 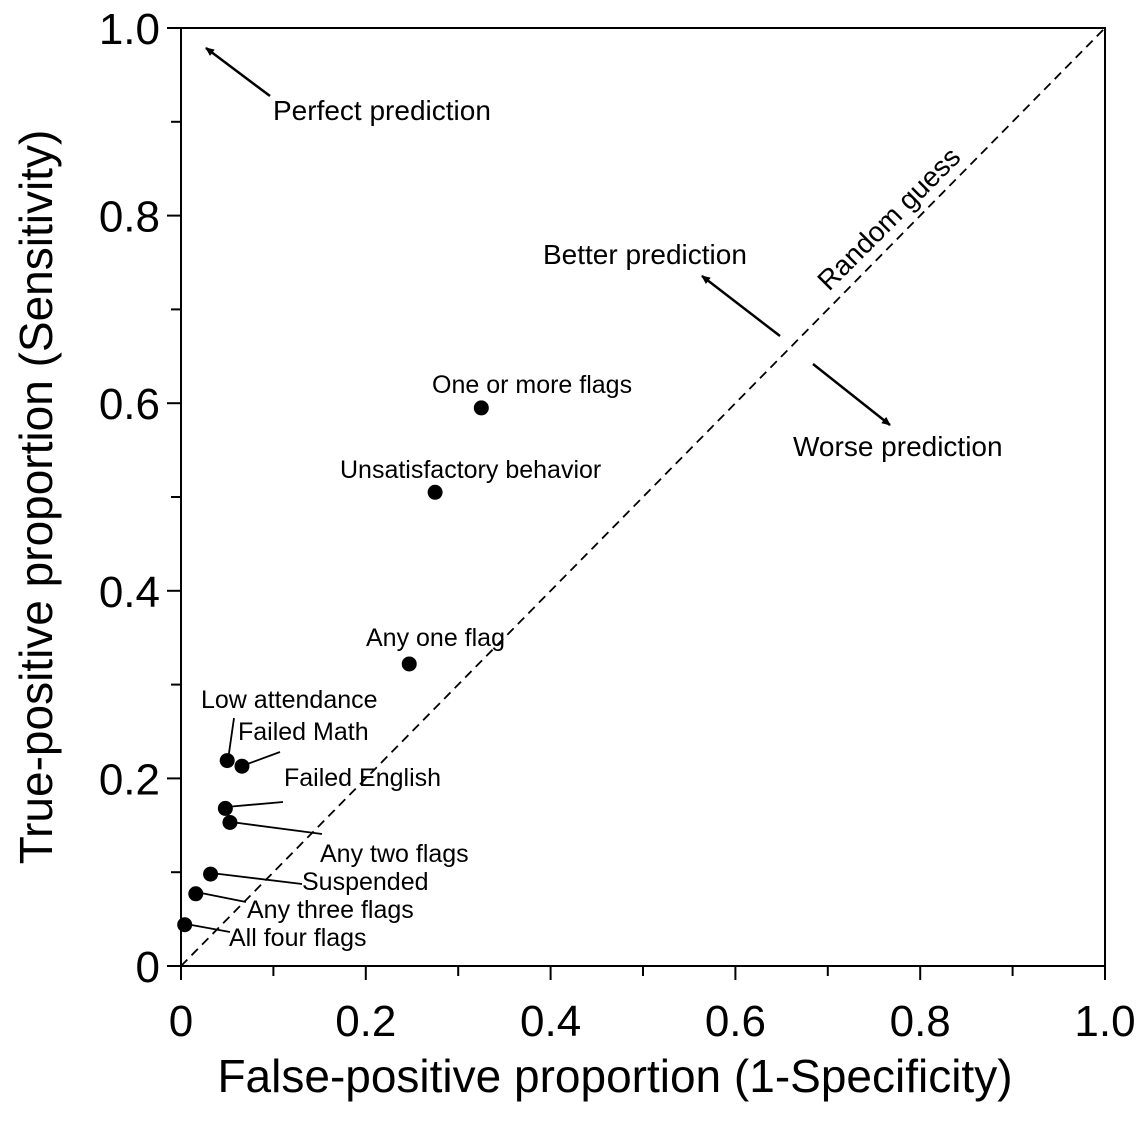 I want to click on x-tick-label: 0.8, so click(x=920, y=1021).